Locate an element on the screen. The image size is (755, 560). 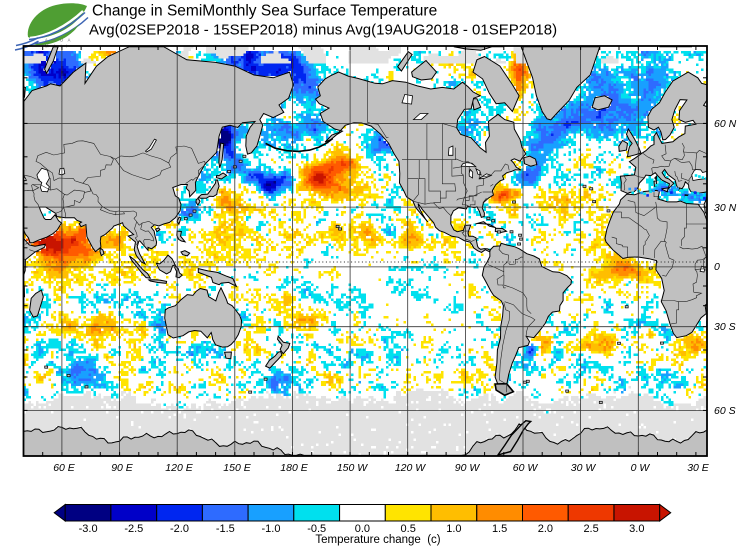
svg-text: ARUA is located at coordinates (60, 40).